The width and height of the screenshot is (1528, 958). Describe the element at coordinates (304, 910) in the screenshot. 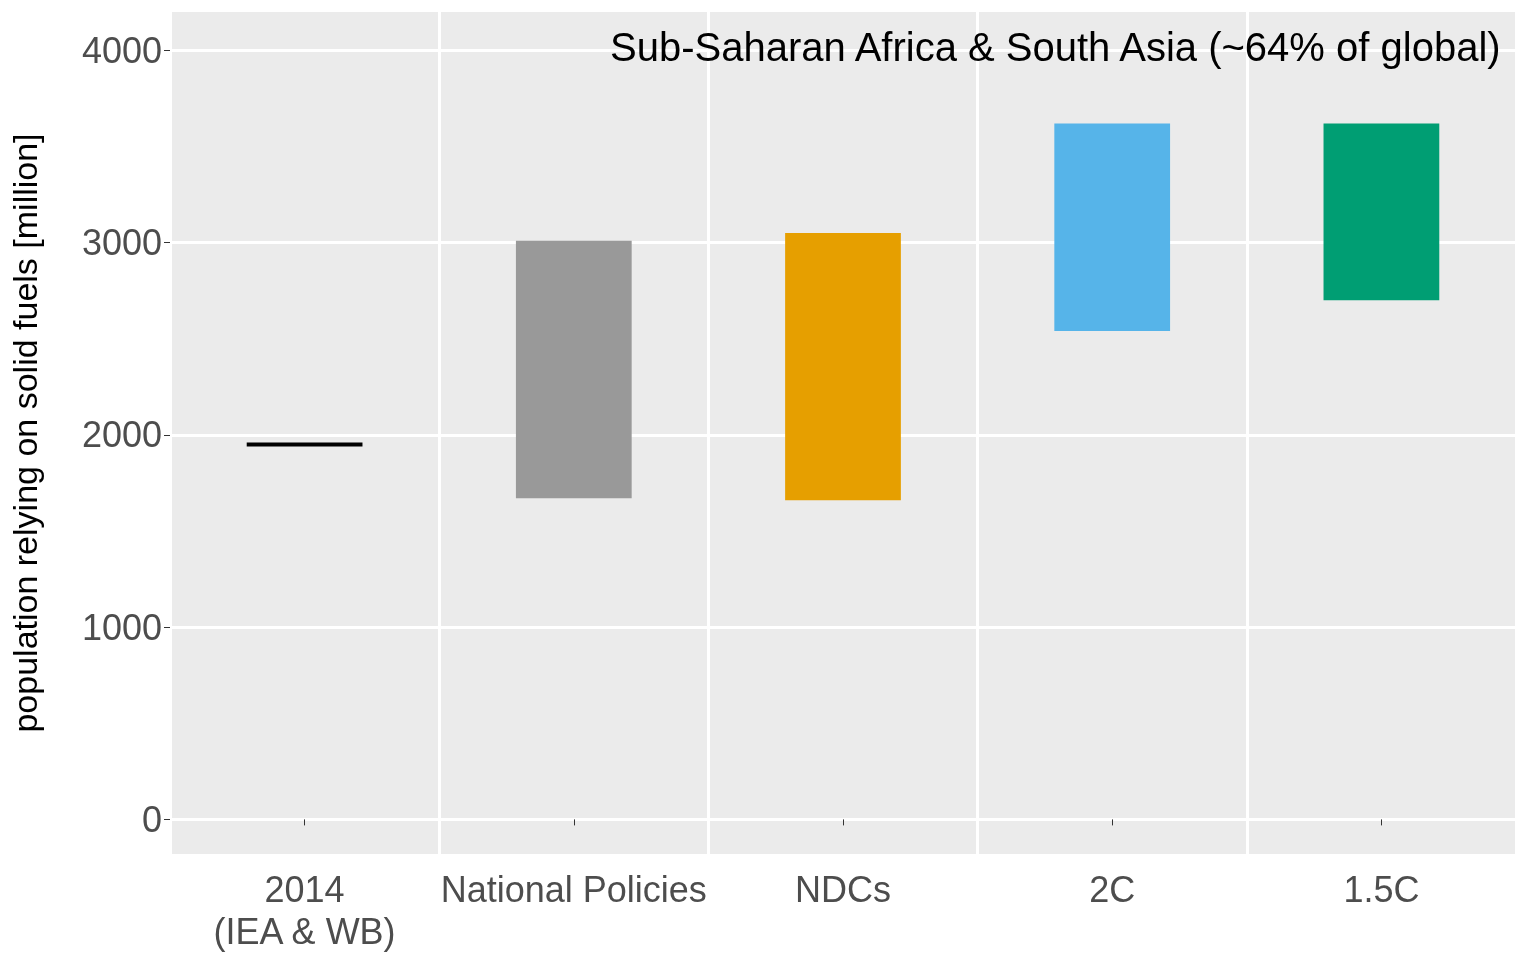

I see `x-tick-label: 2014 (IEA & WB)` at that location.